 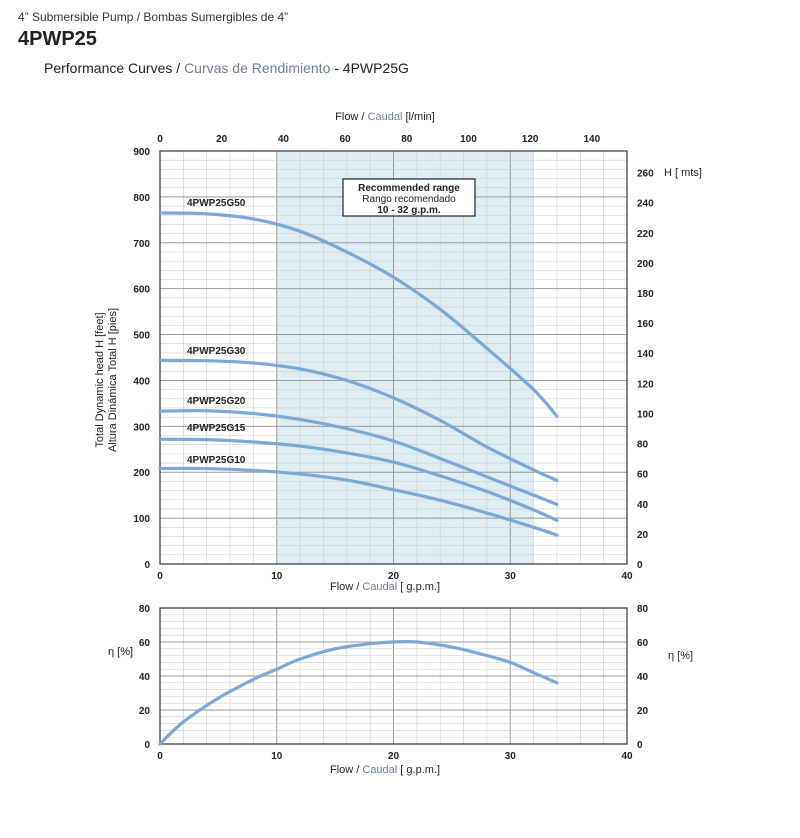 I want to click on right-tick-label: 220, so click(x=645, y=234).